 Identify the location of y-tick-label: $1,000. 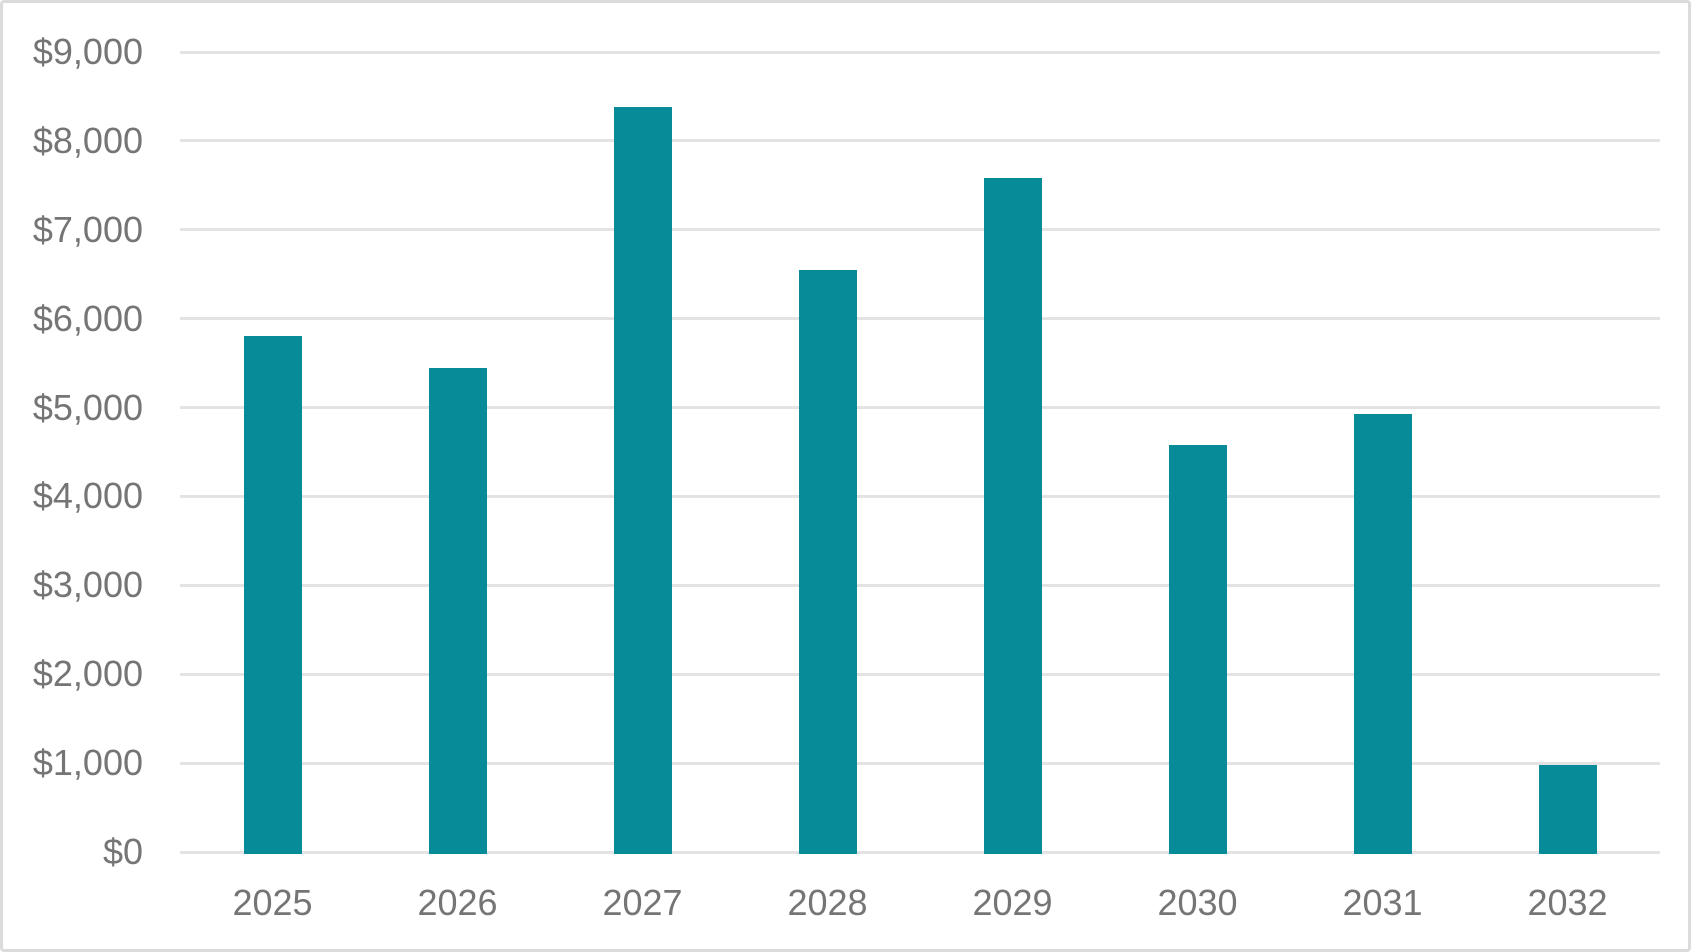
(87, 763).